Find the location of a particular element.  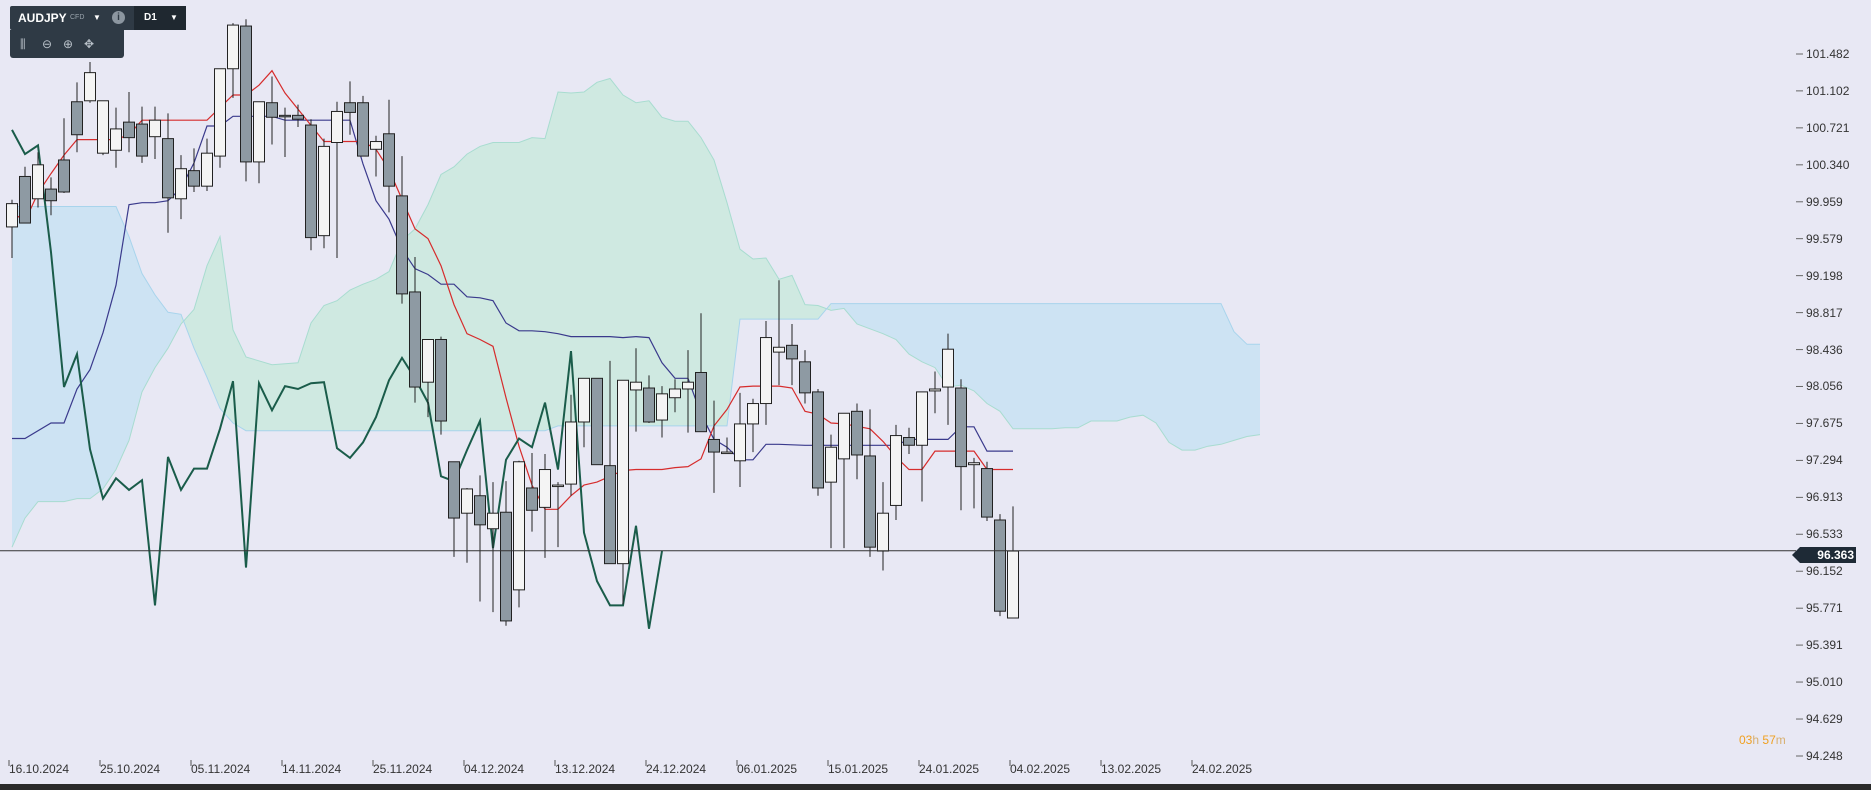

zoom-out-icon: ⊖ is located at coordinates (47, 44).